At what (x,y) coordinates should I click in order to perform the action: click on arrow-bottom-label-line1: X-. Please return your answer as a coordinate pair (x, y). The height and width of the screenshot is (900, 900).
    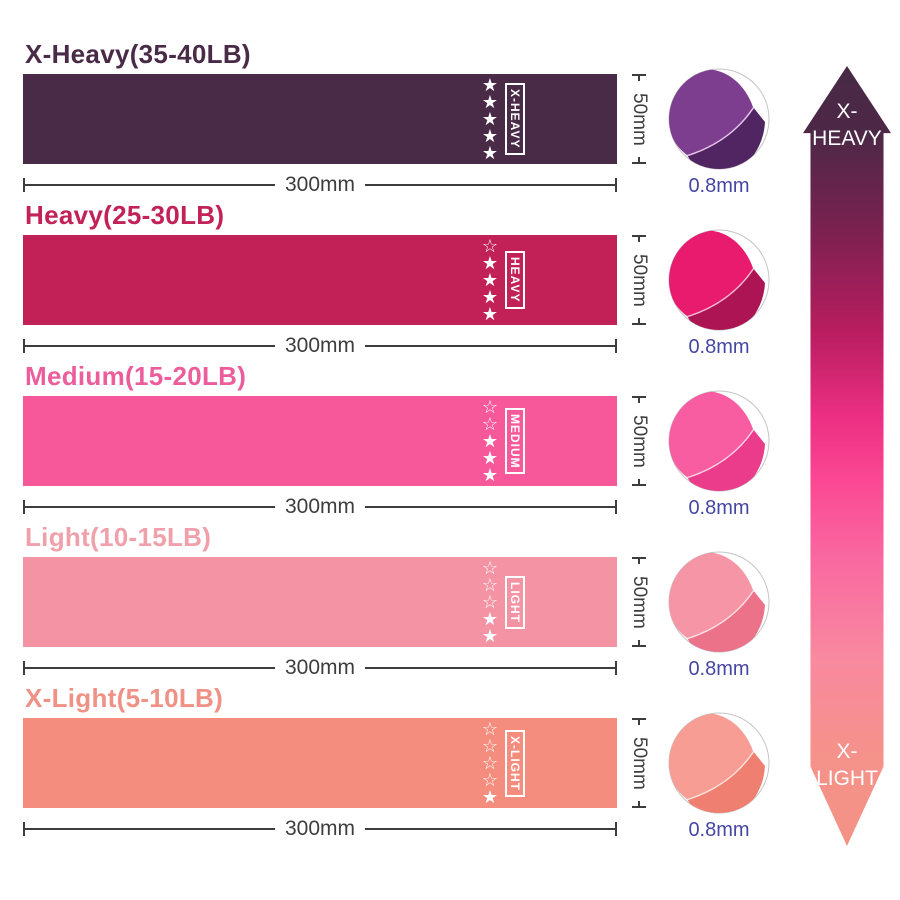
    Looking at the image, I should click on (847, 751).